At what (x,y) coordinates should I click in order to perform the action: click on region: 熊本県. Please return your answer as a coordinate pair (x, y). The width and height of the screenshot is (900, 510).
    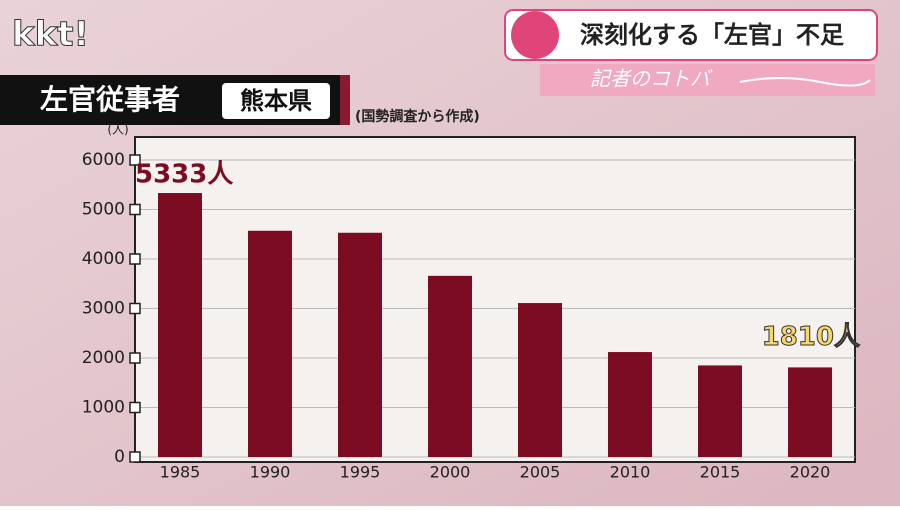
    Looking at the image, I should click on (276, 101).